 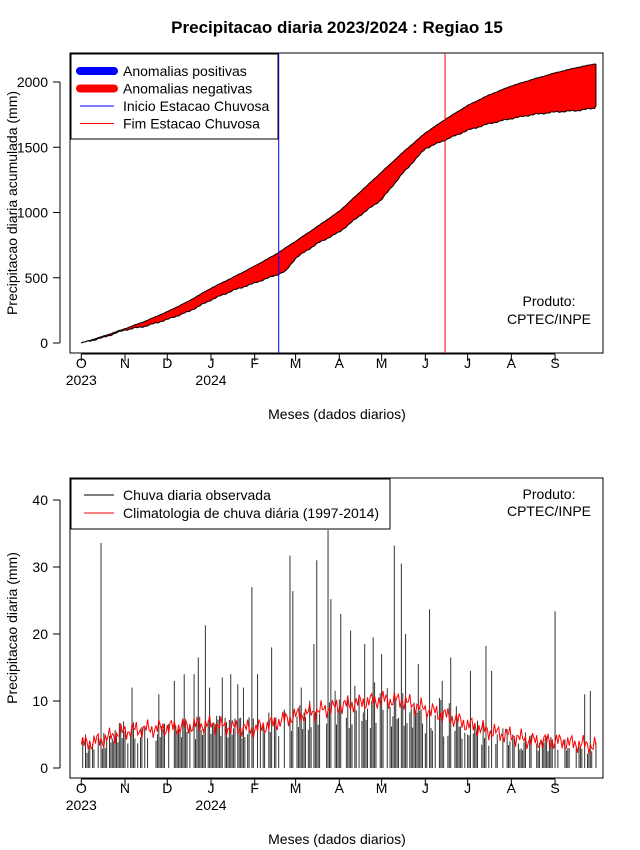 I want to click on legend-label: Anomalias positivas, so click(x=185, y=71).